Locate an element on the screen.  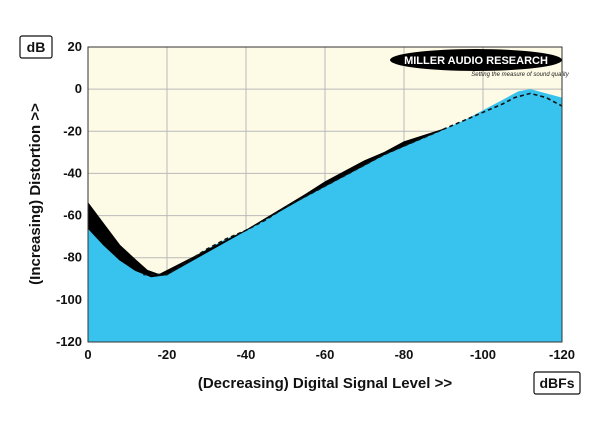
x-unit-label: dBFs is located at coordinates (557, 383).